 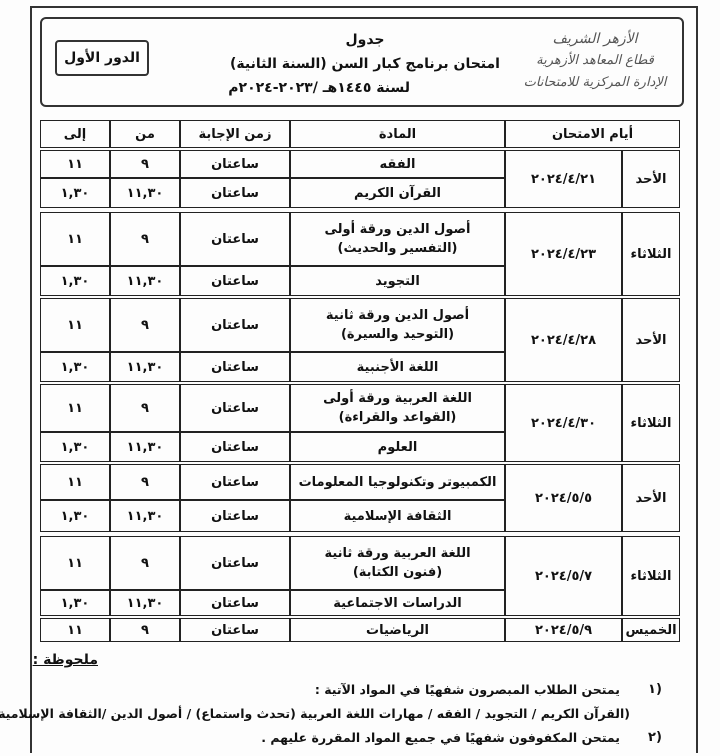 I want to click on subject-line: اللغة العربية ورقة أولى, so click(x=397, y=398).